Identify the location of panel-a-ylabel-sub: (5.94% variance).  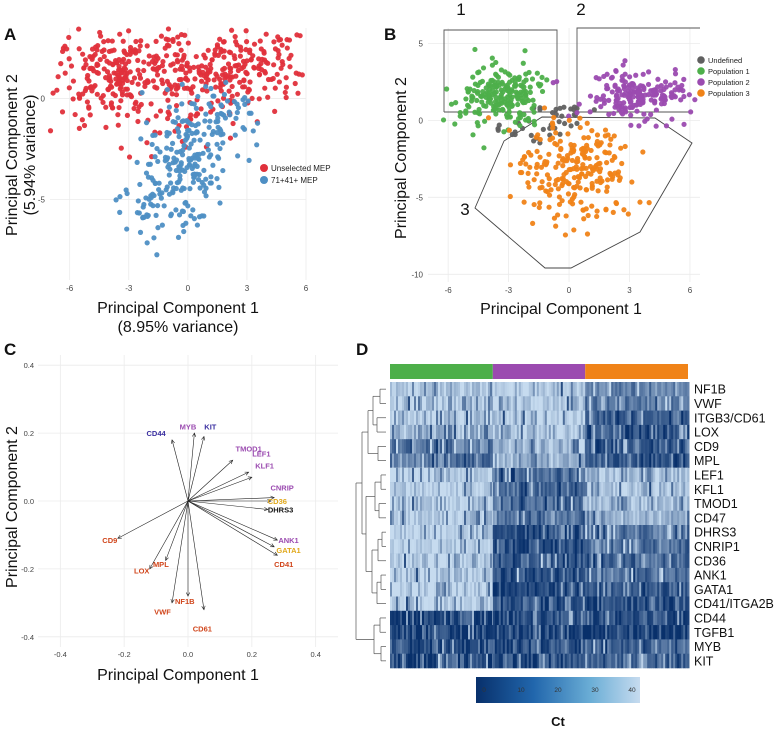
(30, 155).